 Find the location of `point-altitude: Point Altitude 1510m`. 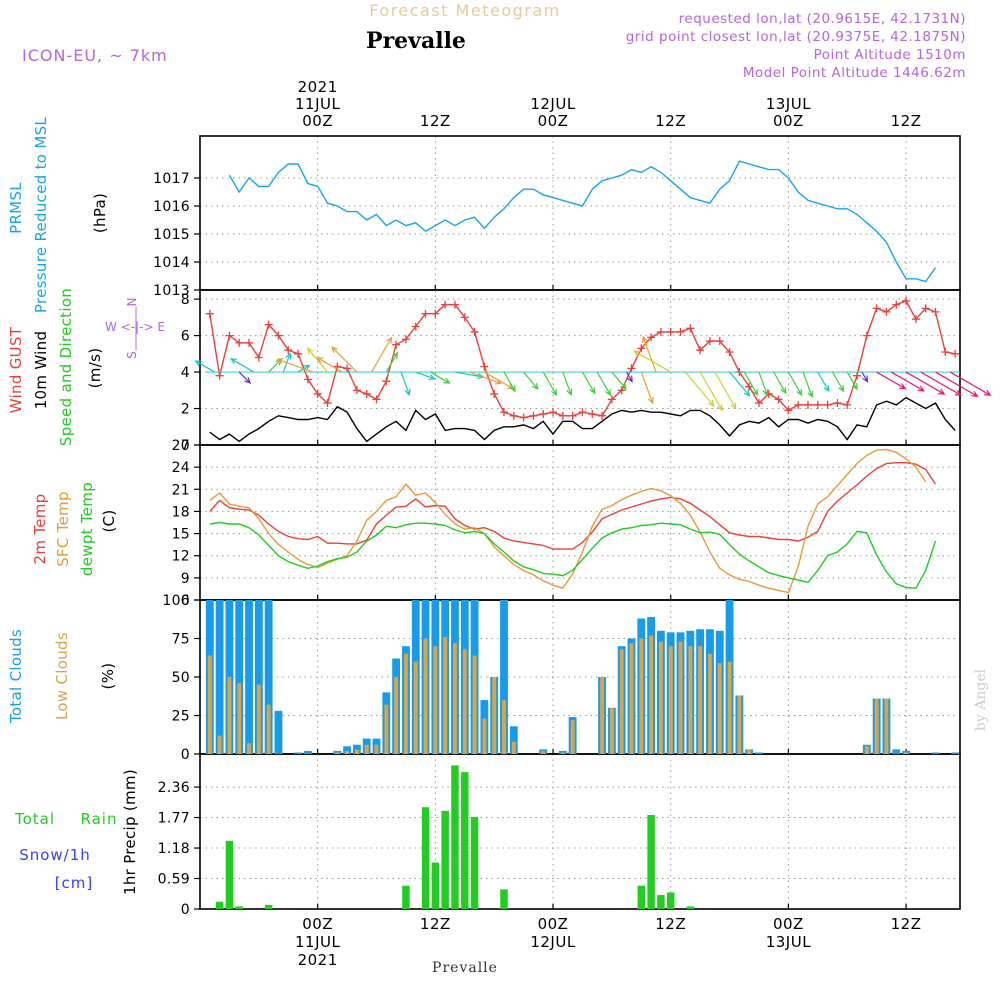

point-altitude: Point Altitude 1510m is located at coordinates (890, 55).